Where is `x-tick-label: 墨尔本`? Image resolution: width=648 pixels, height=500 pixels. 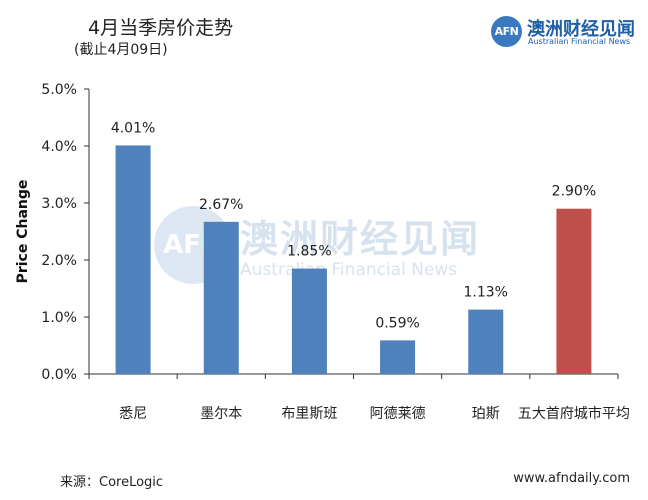 x-tick-label: 墨尔本 is located at coordinates (221, 414).